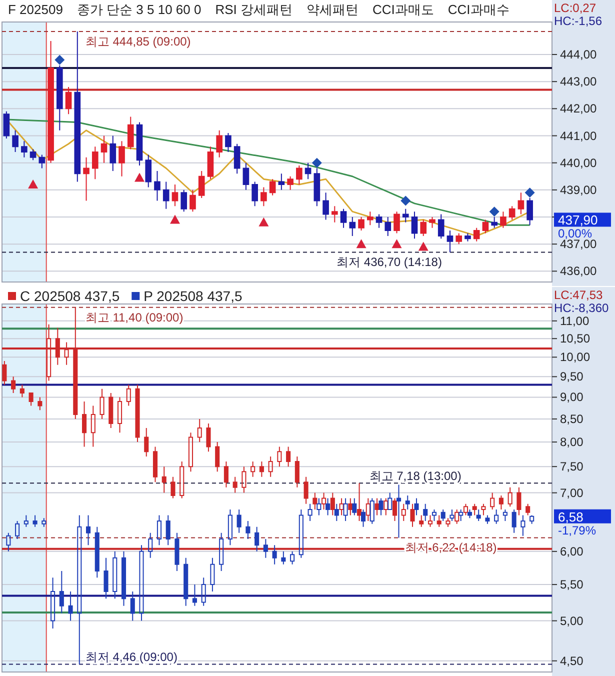 This screenshot has width=615, height=676. What do you see at coordinates (134, 317) in the screenshot?
I see `ref-line-label: 최고 11,40 (09:00)` at bounding box center [134, 317].